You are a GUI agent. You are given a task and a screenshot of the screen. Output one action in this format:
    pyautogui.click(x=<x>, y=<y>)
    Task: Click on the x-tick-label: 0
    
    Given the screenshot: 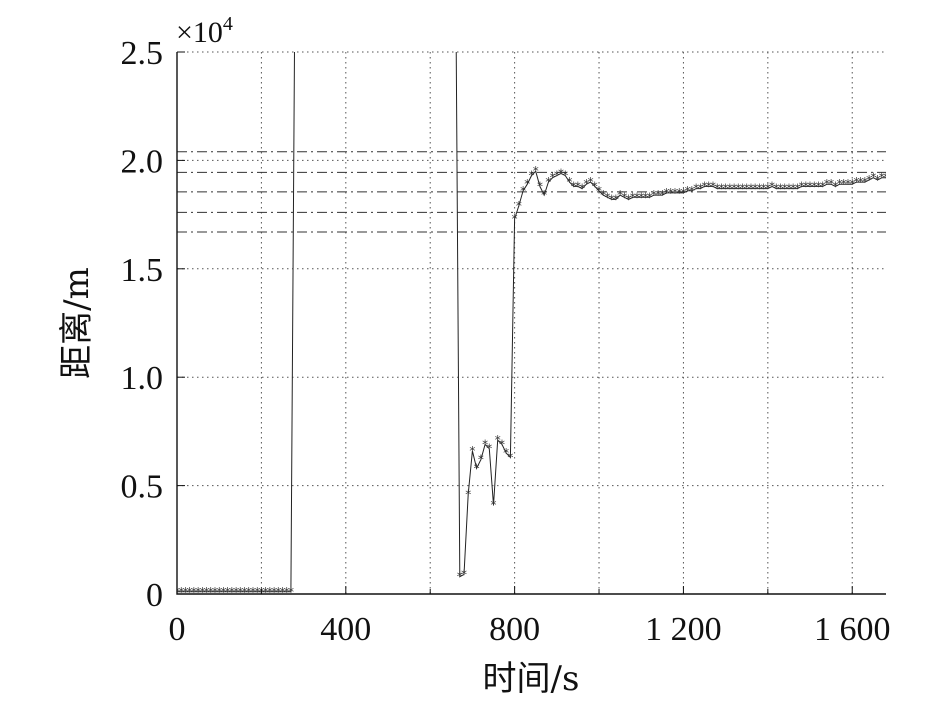 What is the action you would take?
    pyautogui.click(x=177, y=629)
    